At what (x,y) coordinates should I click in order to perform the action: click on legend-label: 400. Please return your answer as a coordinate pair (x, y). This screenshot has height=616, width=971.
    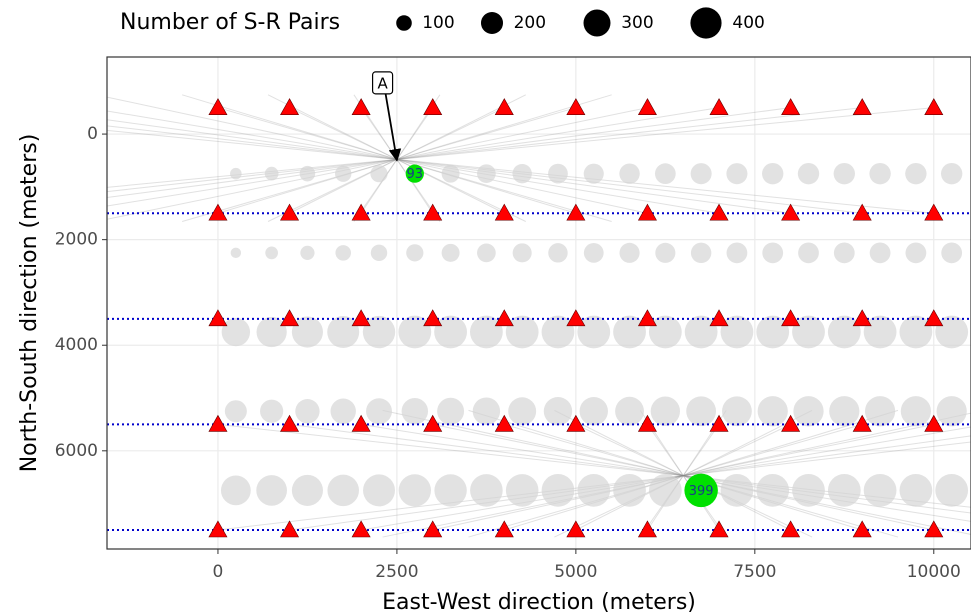
    Looking at the image, I should click on (748, 23).